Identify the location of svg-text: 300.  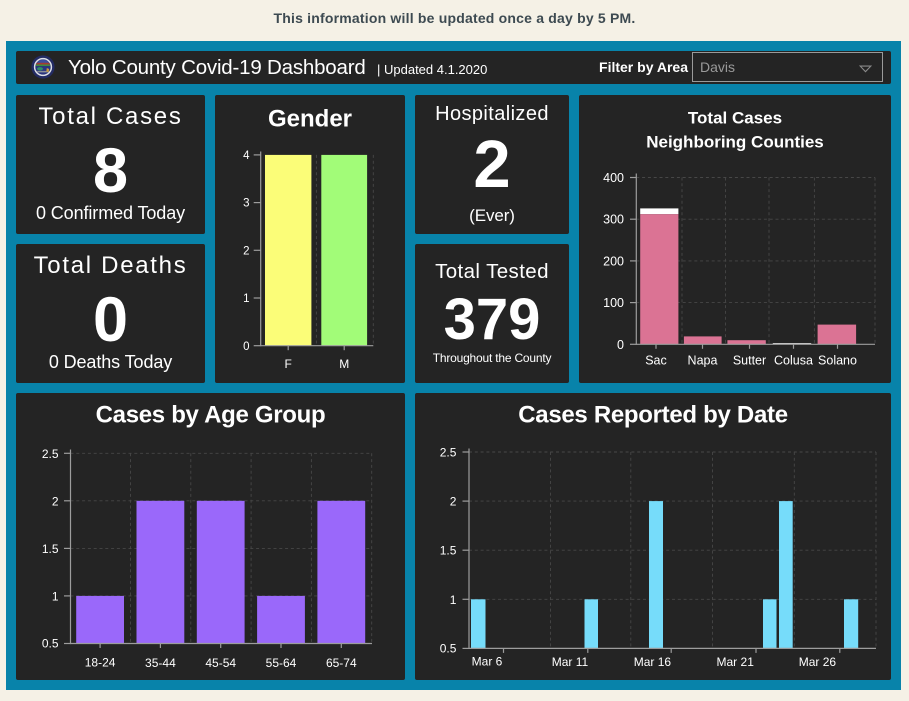
(613, 220).